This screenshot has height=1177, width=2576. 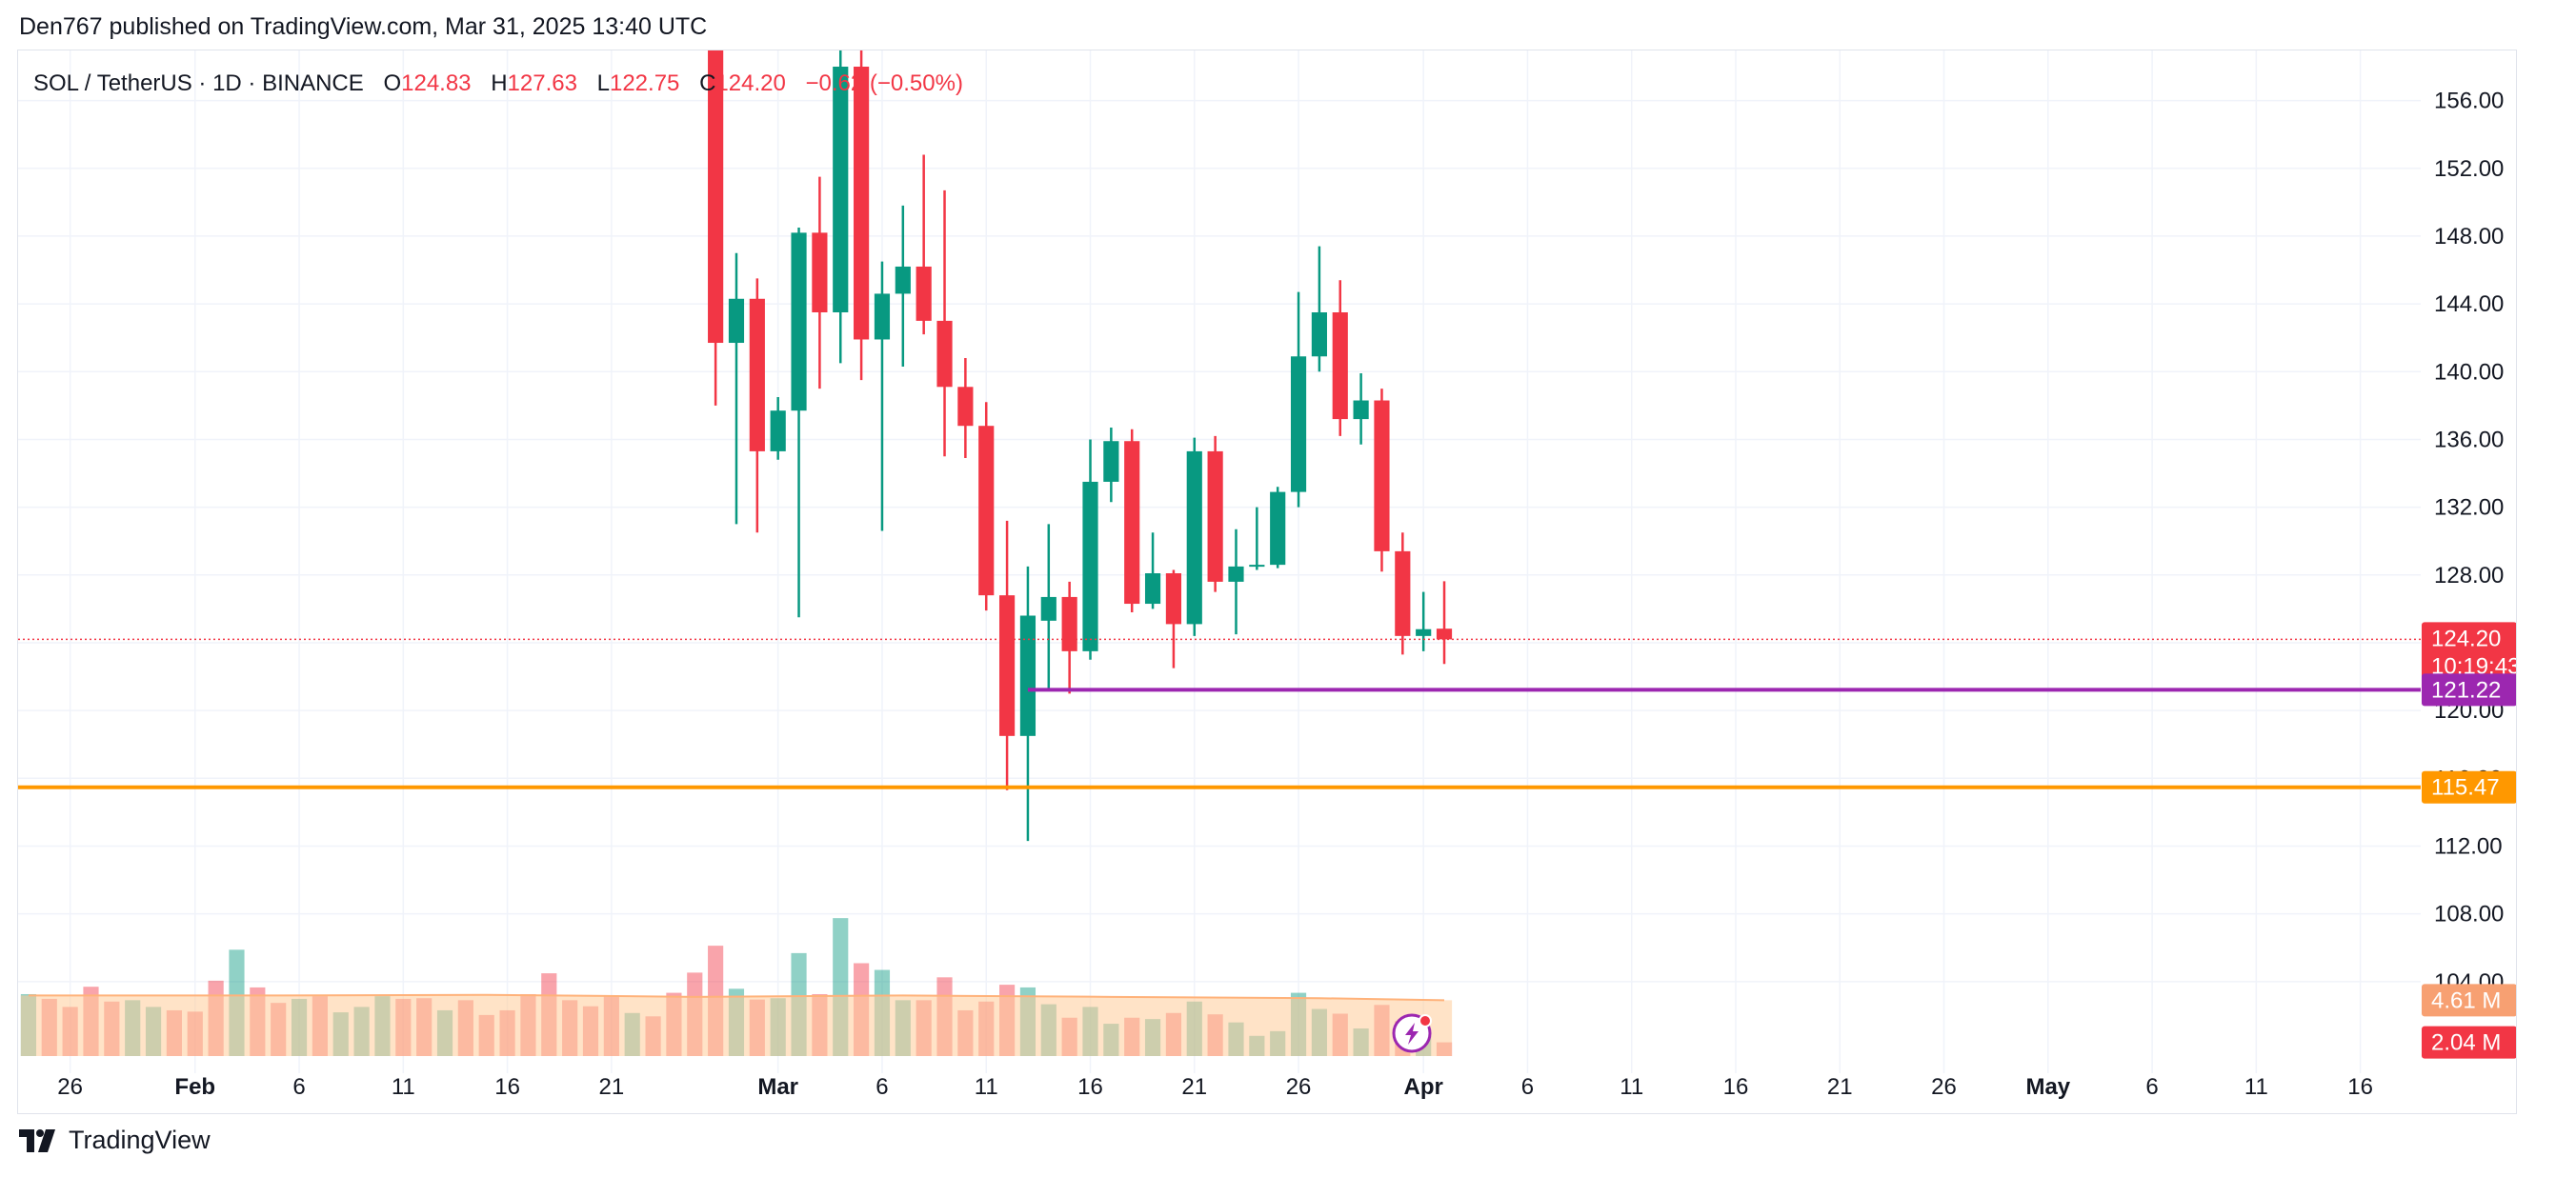 What do you see at coordinates (2469, 575) in the screenshot?
I see `price-tick-label: 128.00` at bounding box center [2469, 575].